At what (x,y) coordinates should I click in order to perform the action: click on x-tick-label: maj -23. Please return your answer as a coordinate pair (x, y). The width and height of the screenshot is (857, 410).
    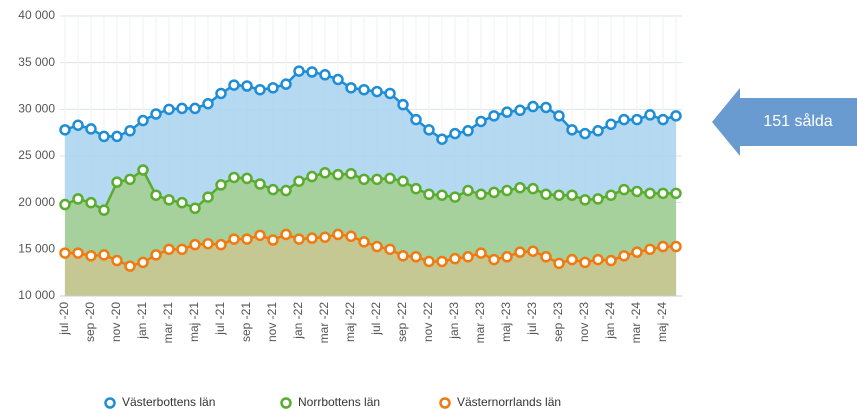
    Looking at the image, I should click on (506, 322).